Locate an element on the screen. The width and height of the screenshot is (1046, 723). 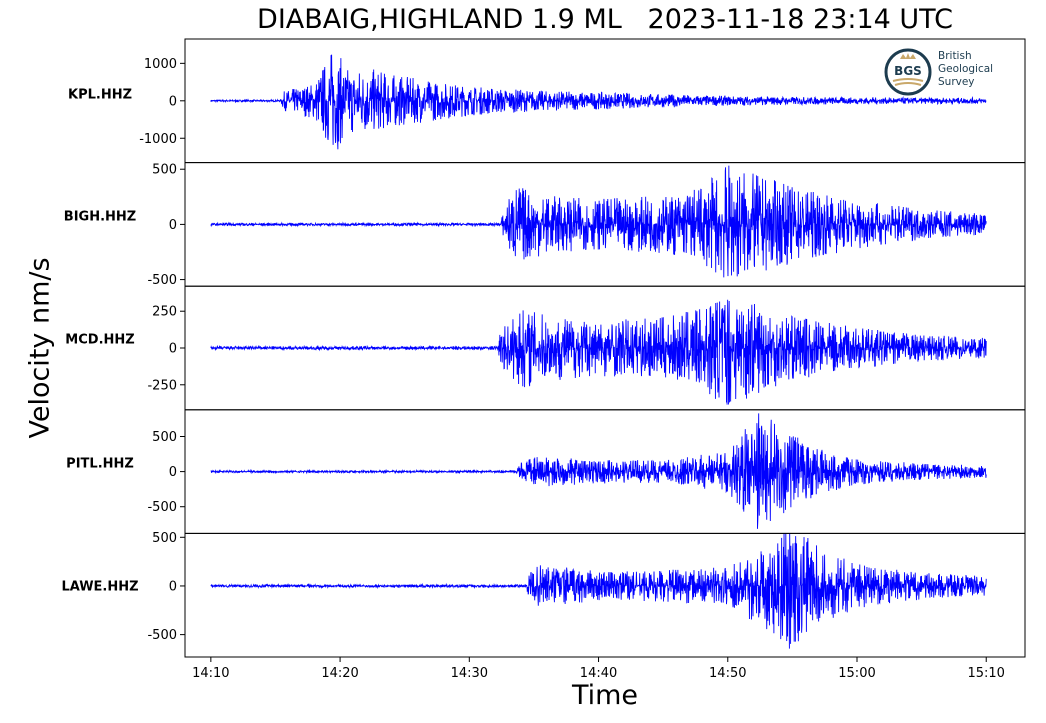
x-tick-label: 15:10 is located at coordinates (985, 673).